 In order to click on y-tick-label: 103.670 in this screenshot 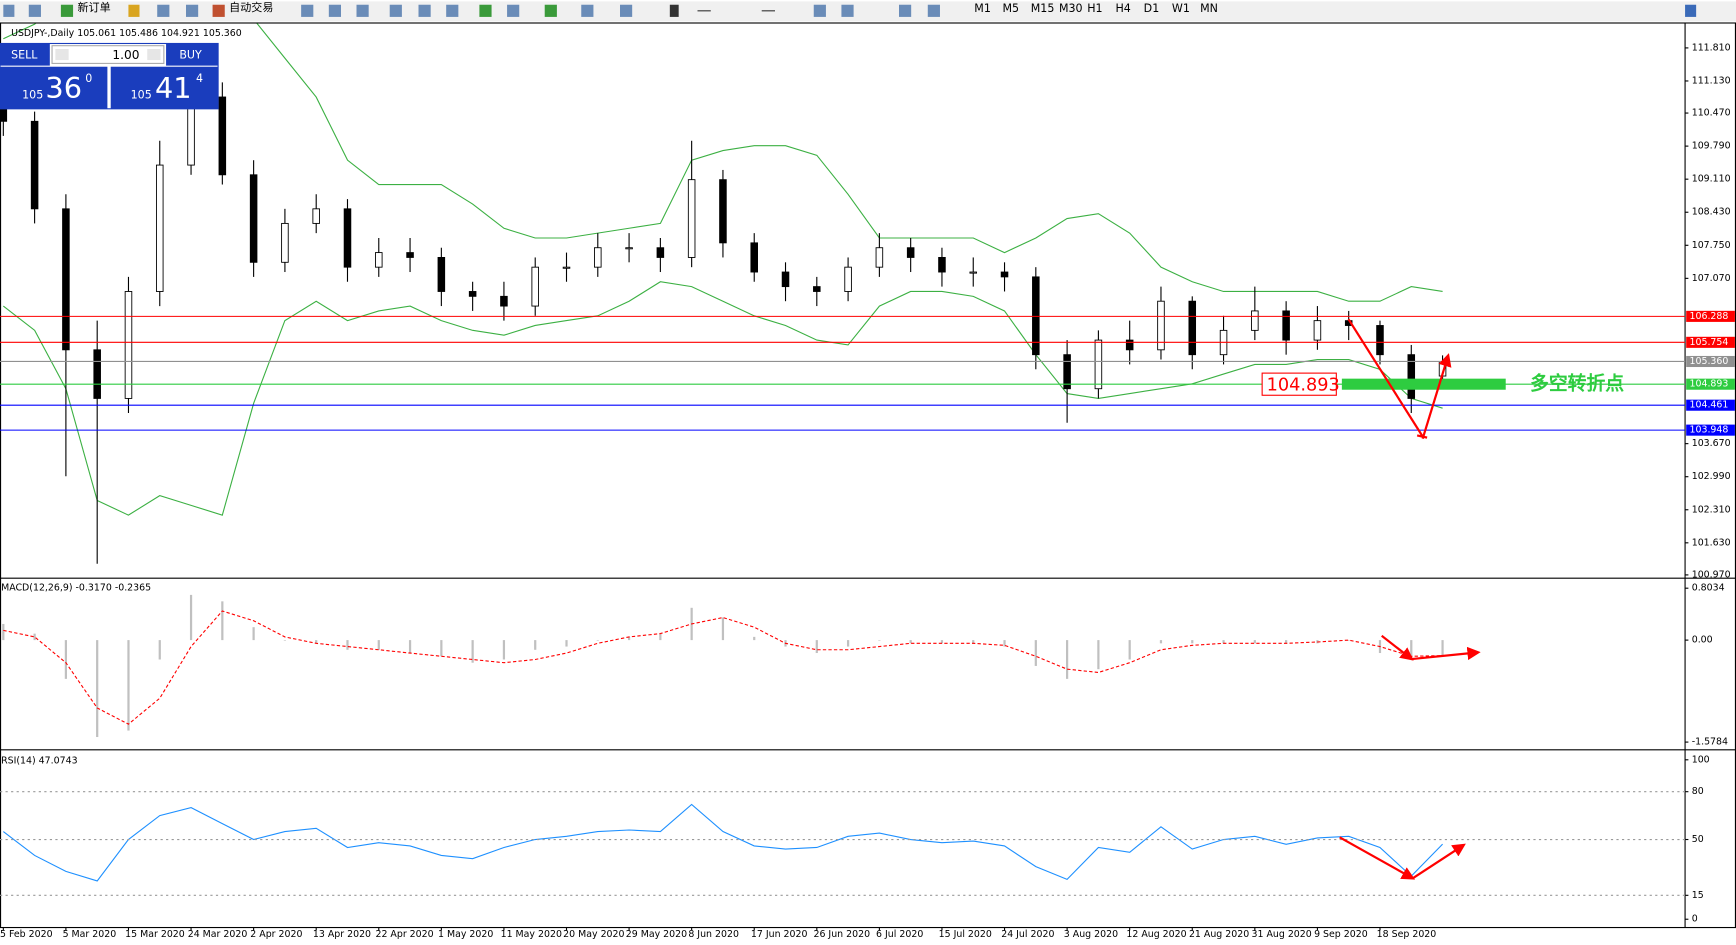, I will do `click(1711, 443)`.